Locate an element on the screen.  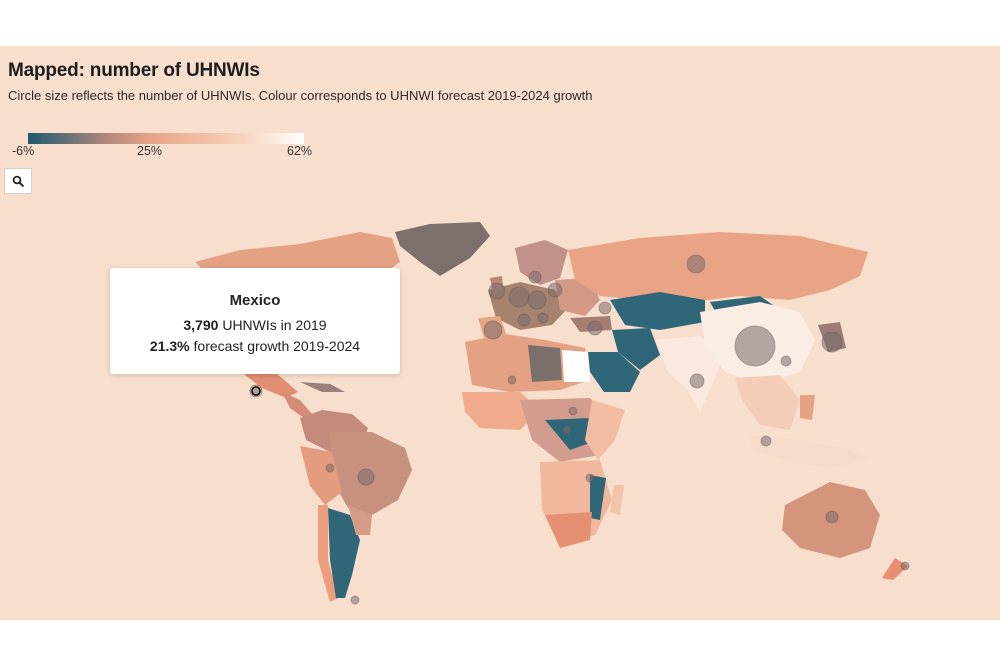
region-scandinavia is located at coordinates (541, 262).